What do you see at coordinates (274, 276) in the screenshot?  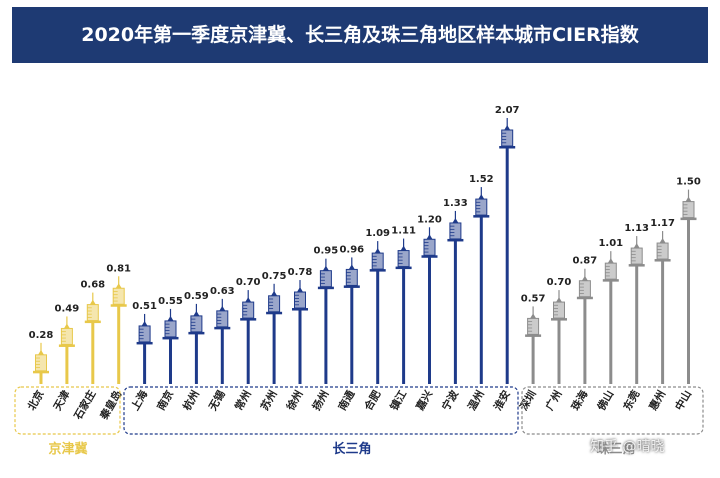 I see `value-label: 0.75` at bounding box center [274, 276].